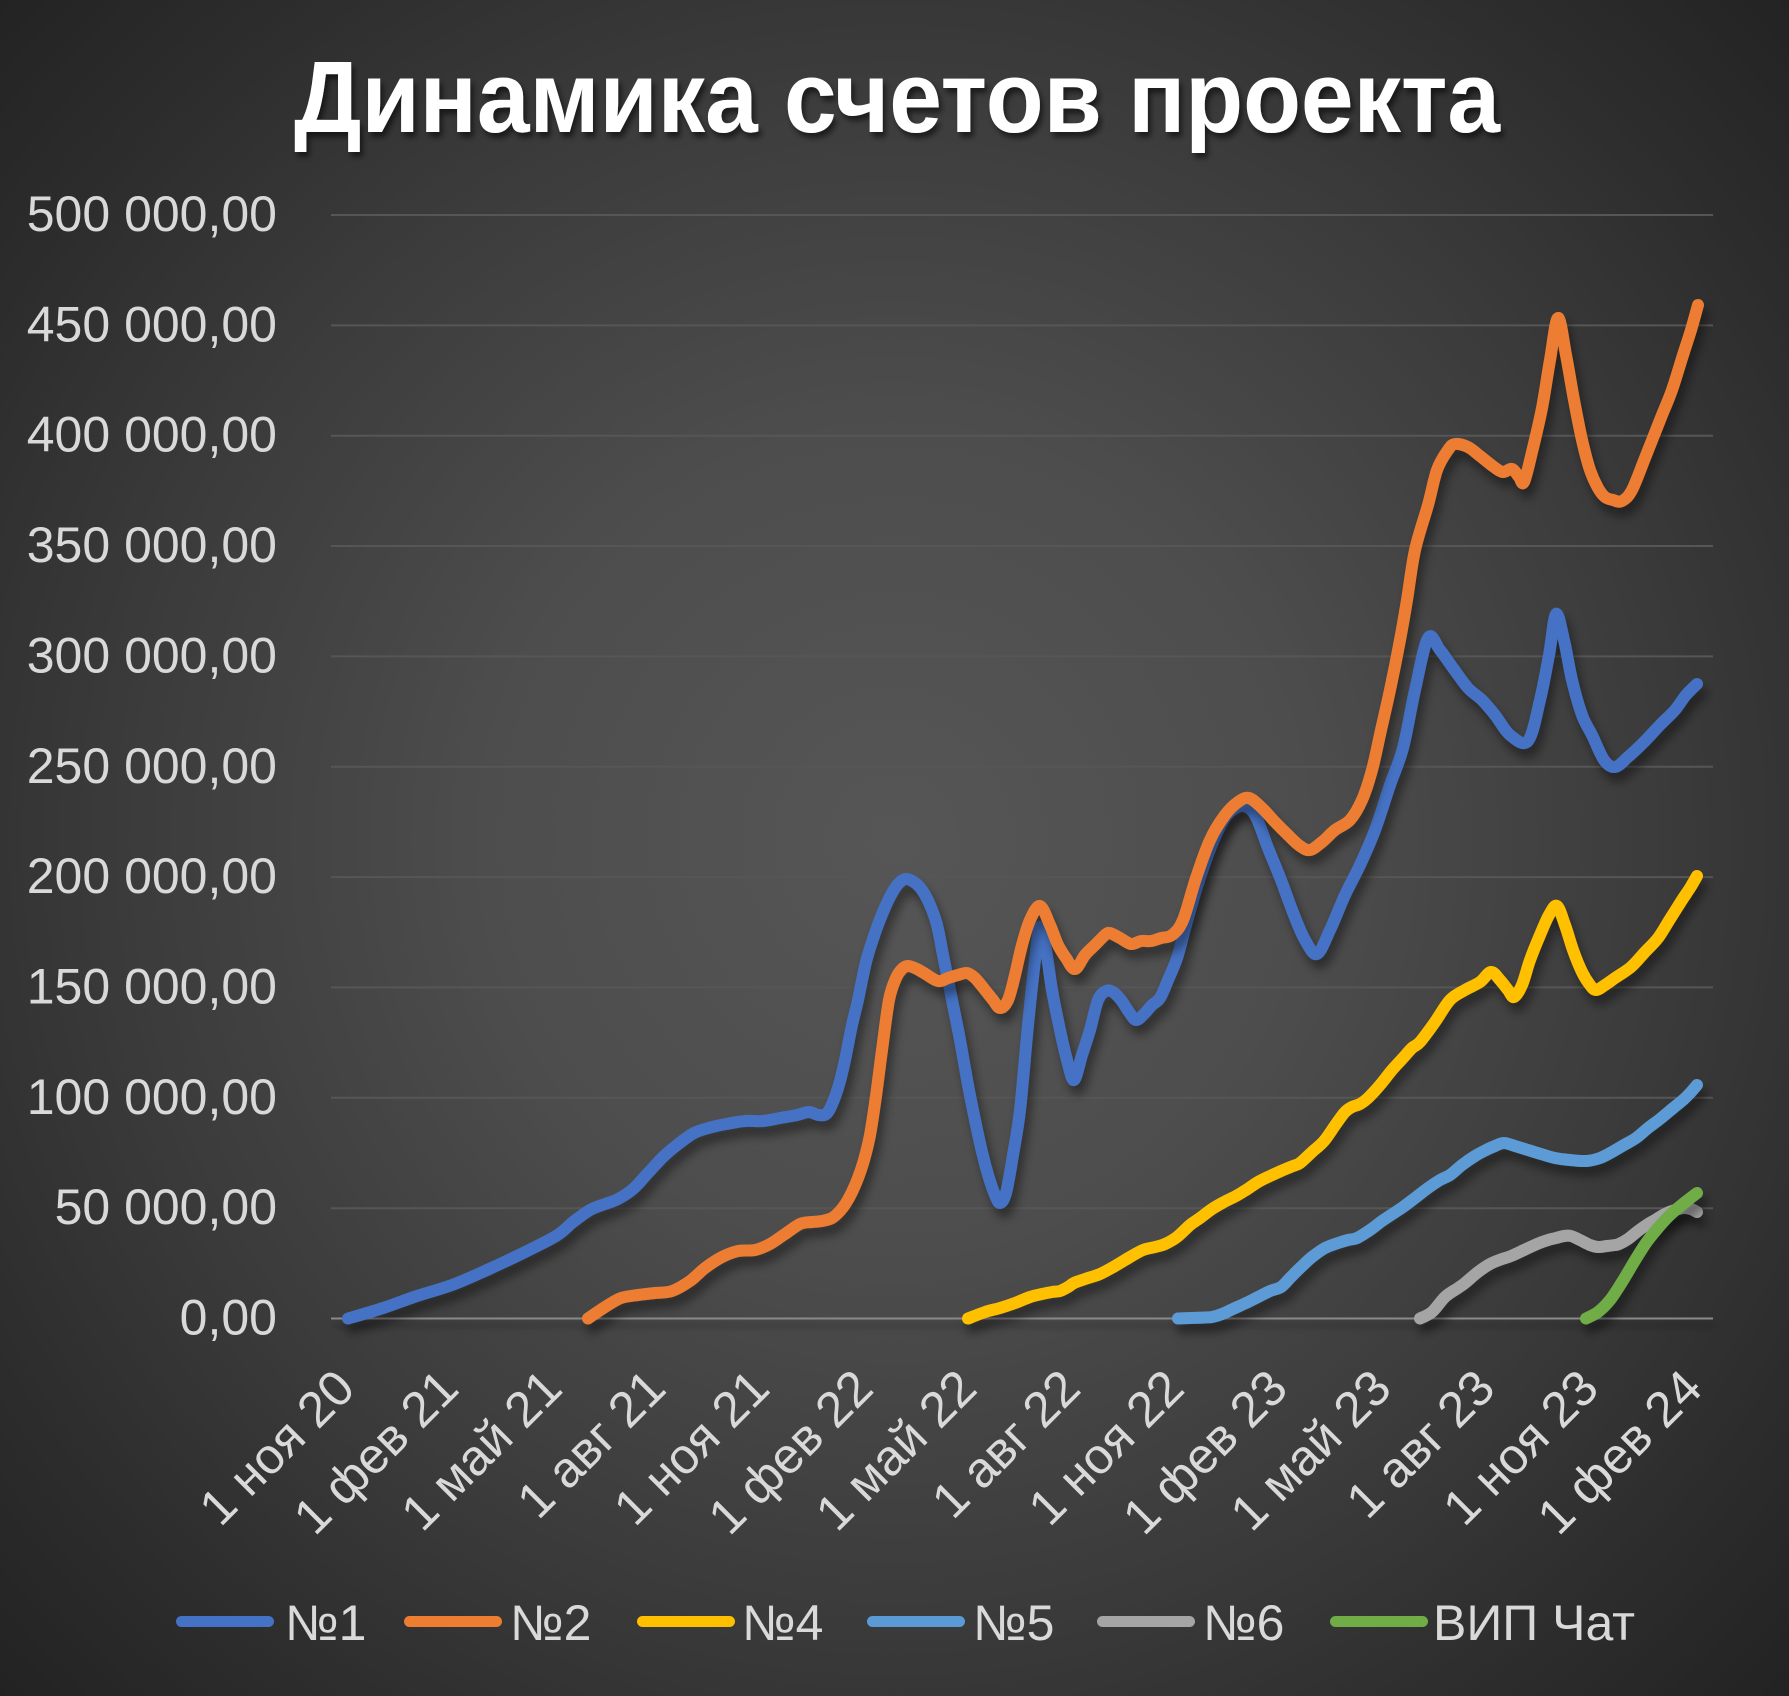 The height and width of the screenshot is (1696, 1789). What do you see at coordinates (1013, 1623) in the screenshot?
I see `svg-text: №5` at bounding box center [1013, 1623].